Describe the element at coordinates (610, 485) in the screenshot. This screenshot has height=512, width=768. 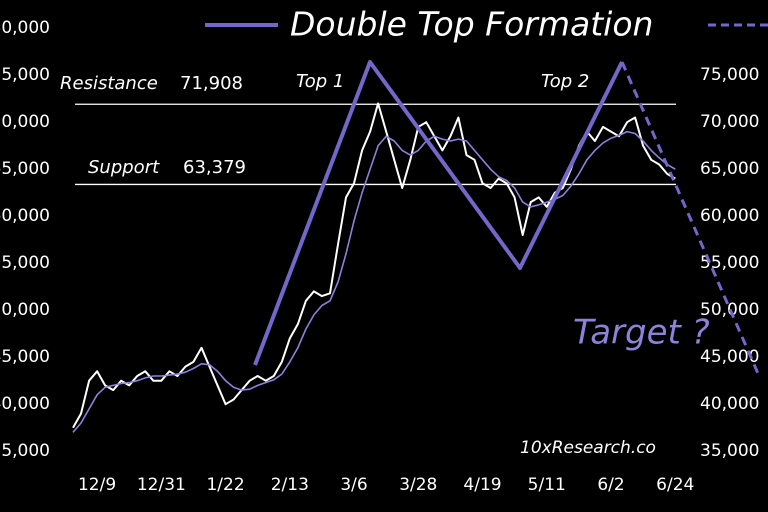
I see `x-tick-label: 6/2` at that location.